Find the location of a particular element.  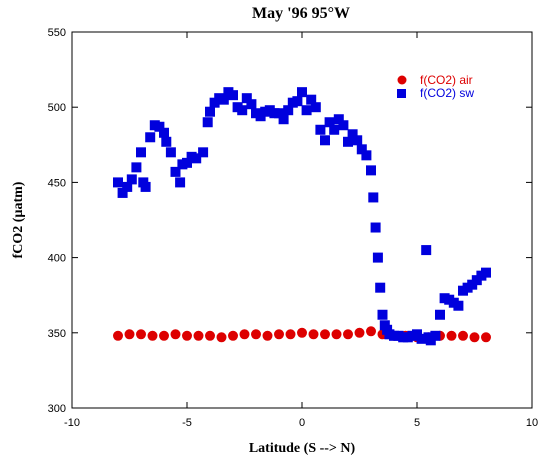

legend-marker-air is located at coordinates (402, 80).